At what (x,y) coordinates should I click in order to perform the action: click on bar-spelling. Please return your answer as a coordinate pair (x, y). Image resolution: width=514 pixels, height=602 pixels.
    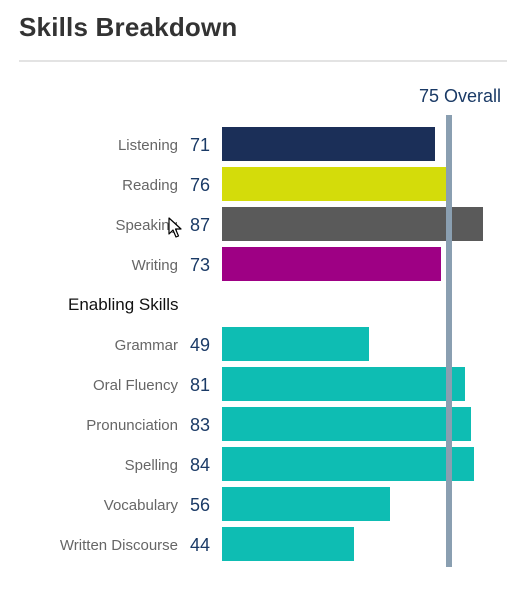
    Looking at the image, I should click on (348, 464).